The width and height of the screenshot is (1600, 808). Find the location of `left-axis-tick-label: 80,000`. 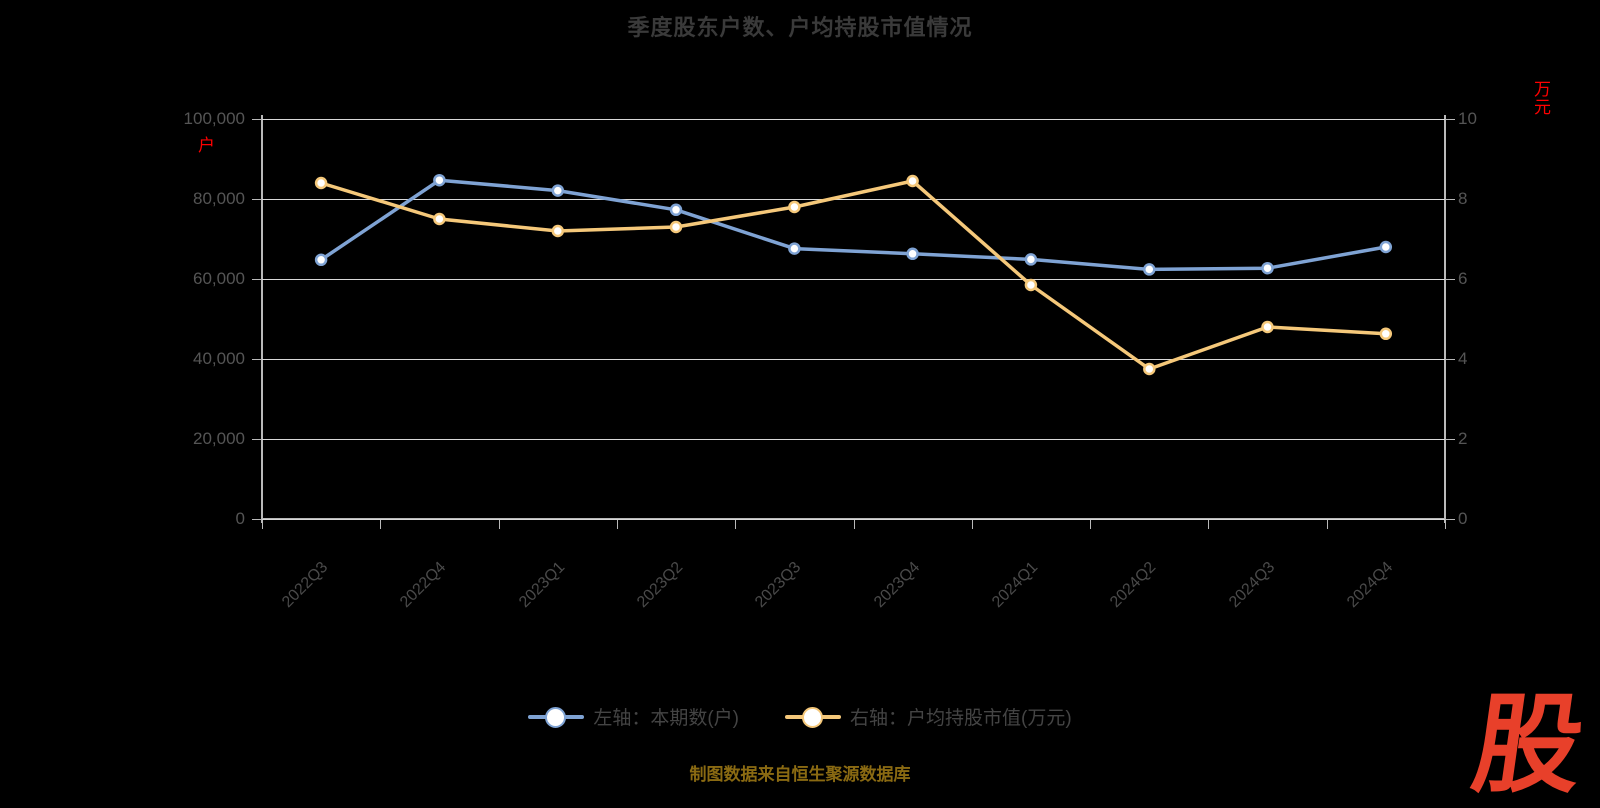

left-axis-tick-label: 80,000 is located at coordinates (219, 198).